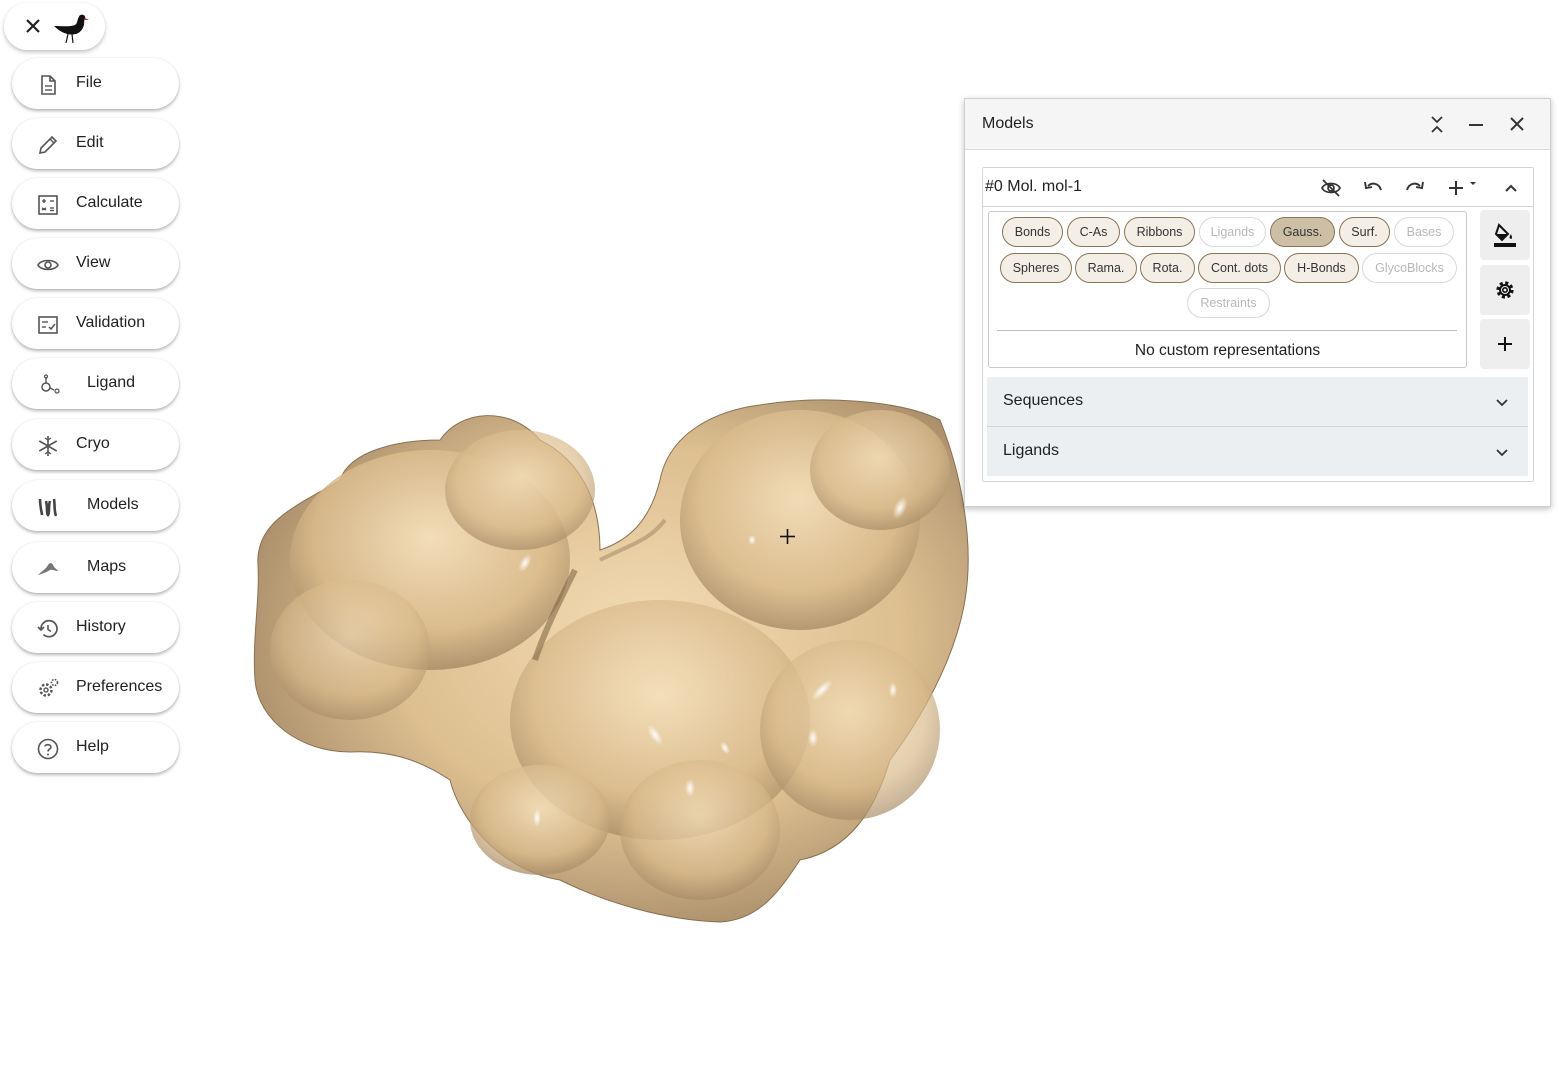 The image size is (1564, 1069). I want to click on rep-bonds-label: Bonds, so click(1032, 232).